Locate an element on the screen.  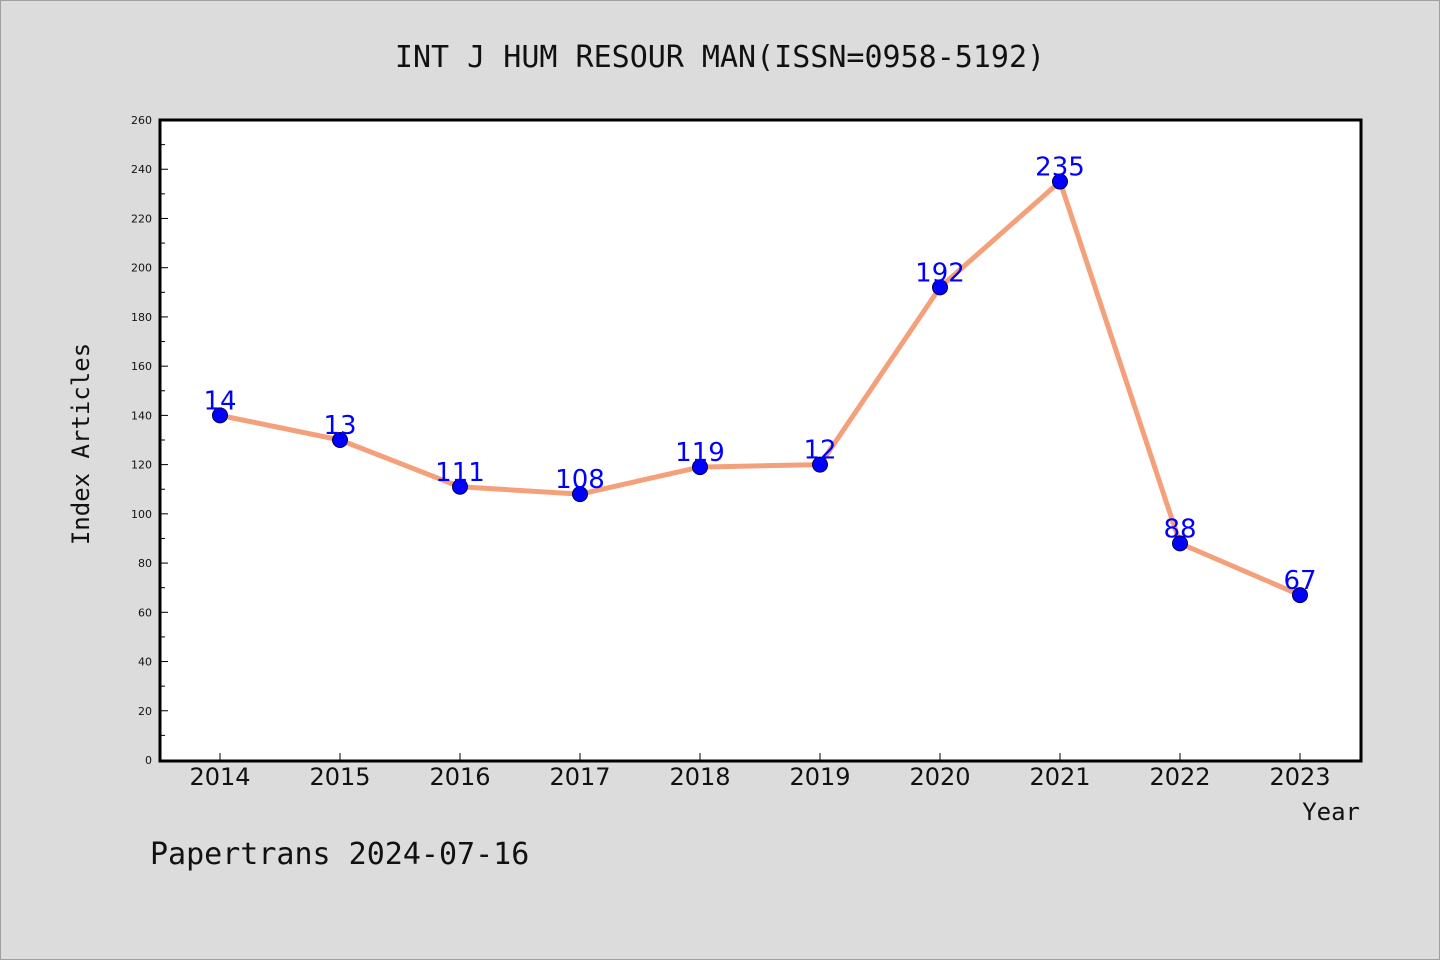
data-label: 12 is located at coordinates (819, 451).